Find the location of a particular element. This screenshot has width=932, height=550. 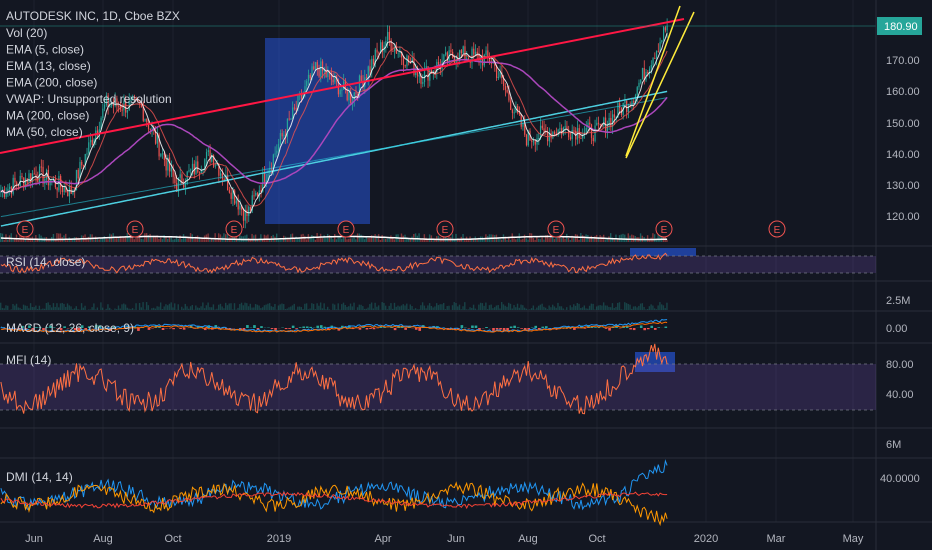

mfi-line is located at coordinates (334, 379).